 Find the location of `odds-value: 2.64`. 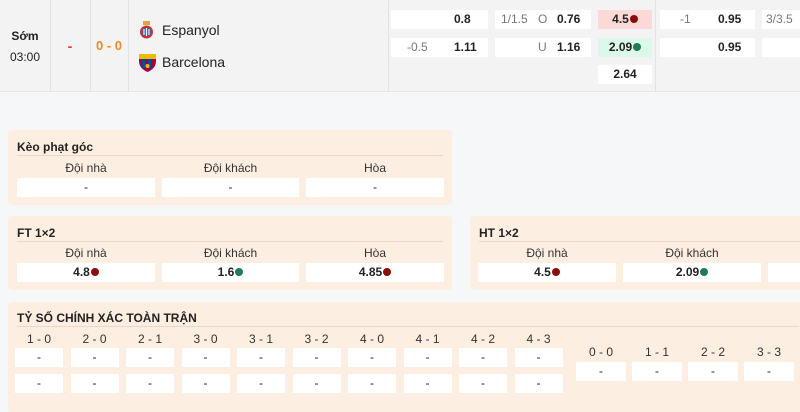

odds-value: 2.64 is located at coordinates (625, 74).